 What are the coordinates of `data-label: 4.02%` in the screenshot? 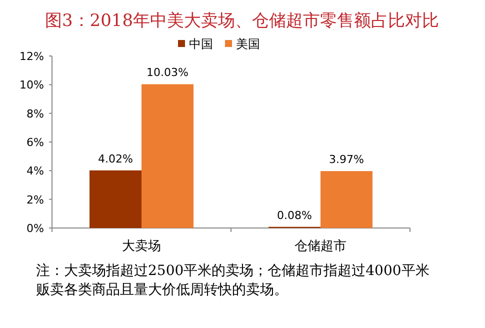 It's located at (115, 159).